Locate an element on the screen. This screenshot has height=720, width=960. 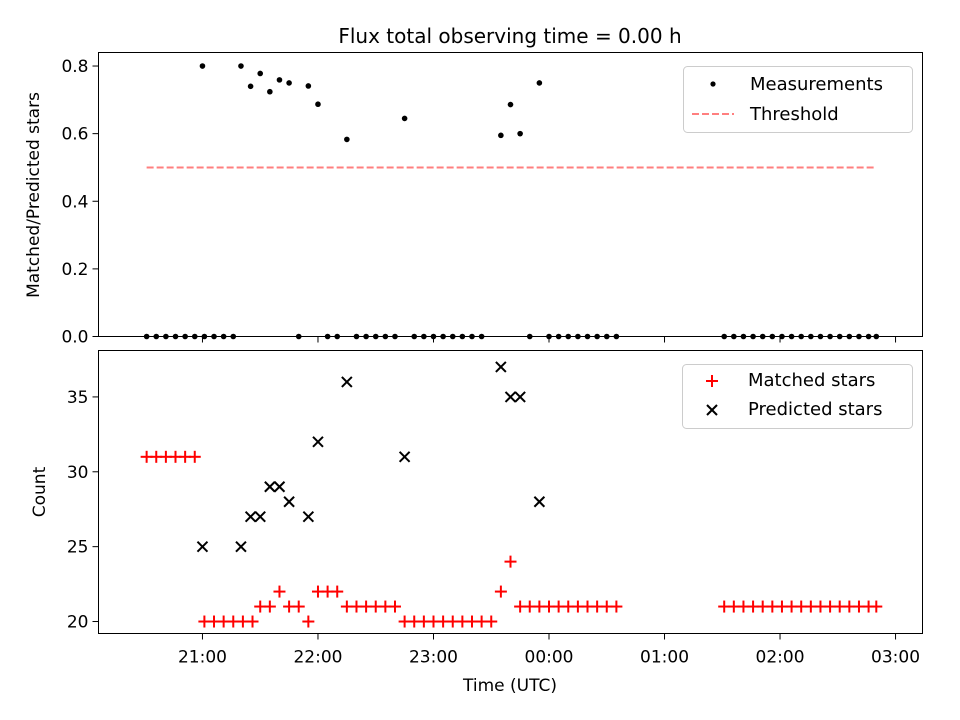
count-legend-box is located at coordinates (797, 396).